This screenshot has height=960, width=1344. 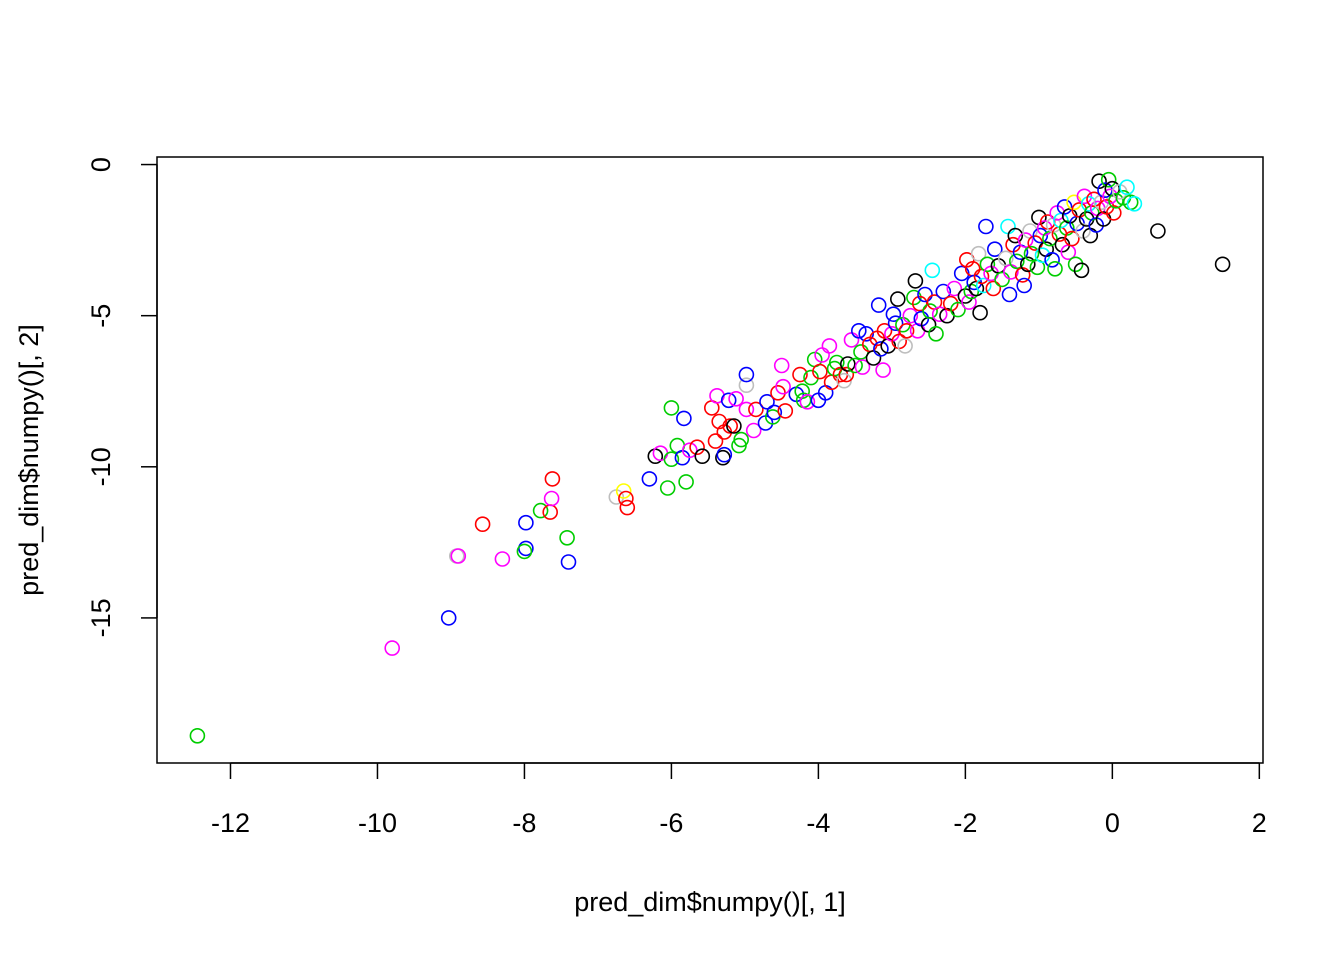 What do you see at coordinates (739, 800) in the screenshot?
I see `x-axis: -12 -10 -8 -6 -4 -2 0 2` at bounding box center [739, 800].